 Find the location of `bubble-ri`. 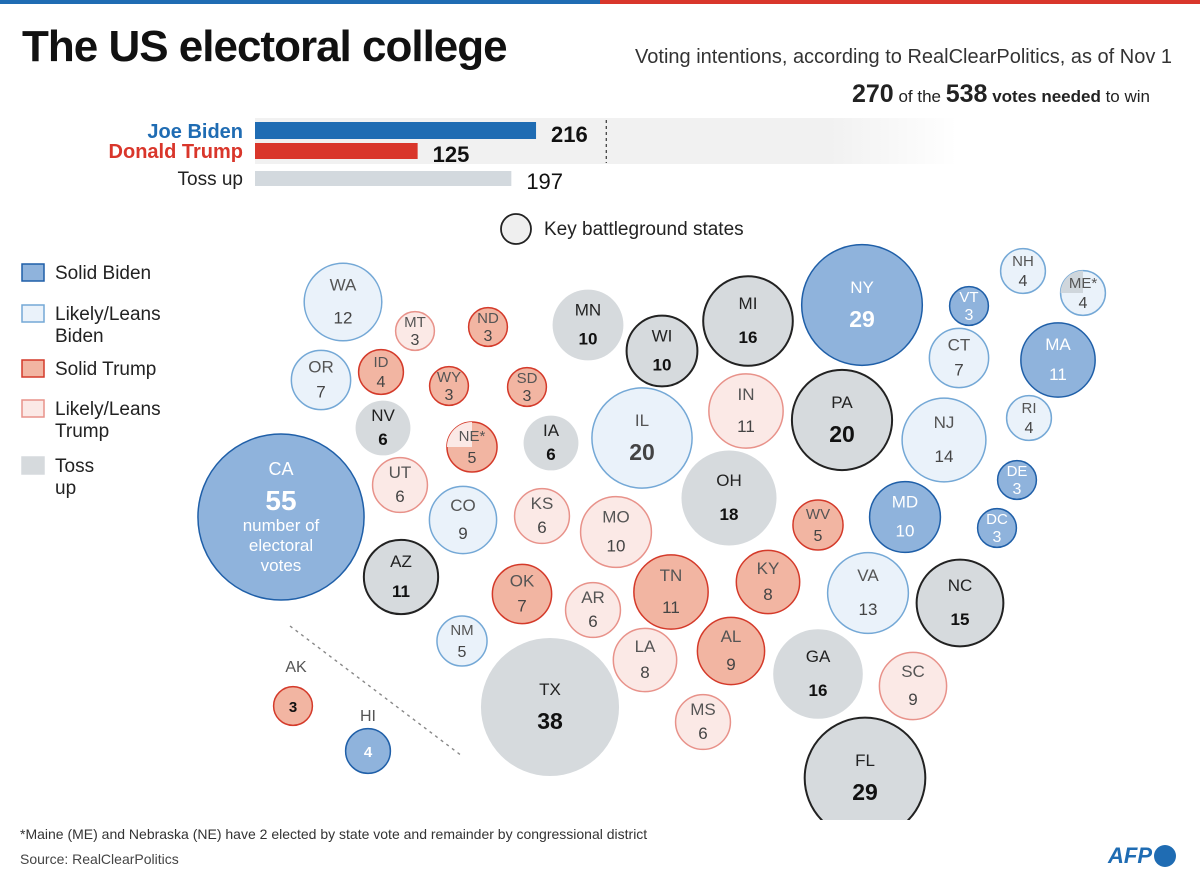

bubble-ri is located at coordinates (1029, 418).